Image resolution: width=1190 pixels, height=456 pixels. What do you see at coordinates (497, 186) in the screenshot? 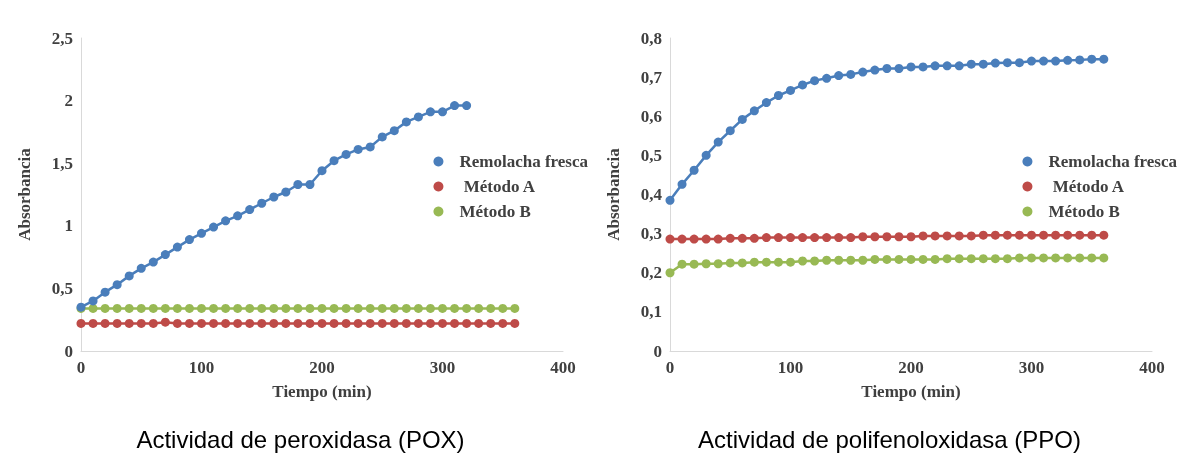
I see `legend-label: Método A` at bounding box center [497, 186].